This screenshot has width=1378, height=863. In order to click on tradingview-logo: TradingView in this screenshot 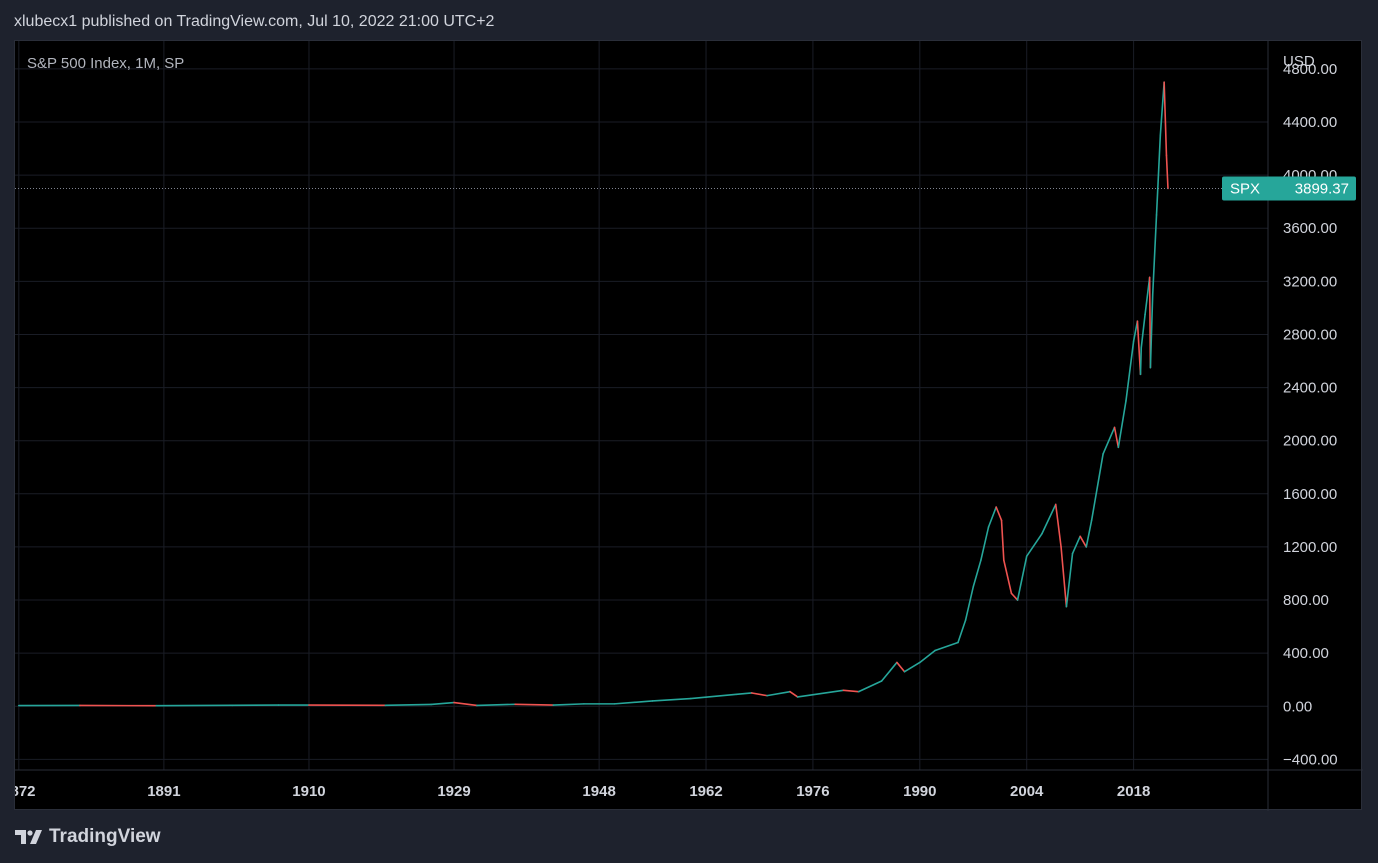, I will do `click(88, 837)`.